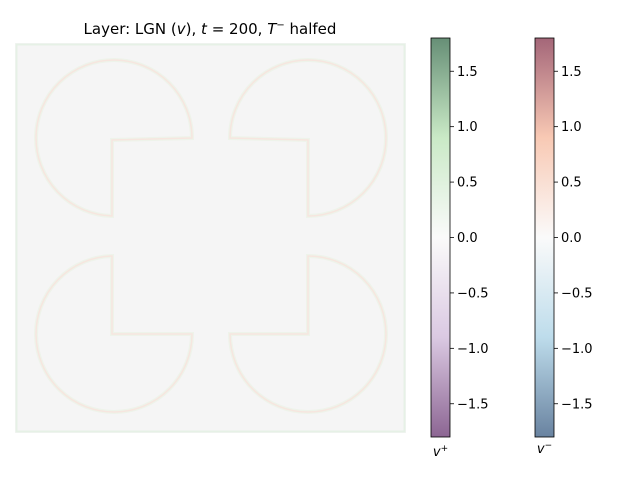 This screenshot has height=480, width=640. I want to click on colorbar-vminus: 1.5 1.0 0.5 0.0 −0.5 −1.0 −1.5 v−, so click(563, 247).